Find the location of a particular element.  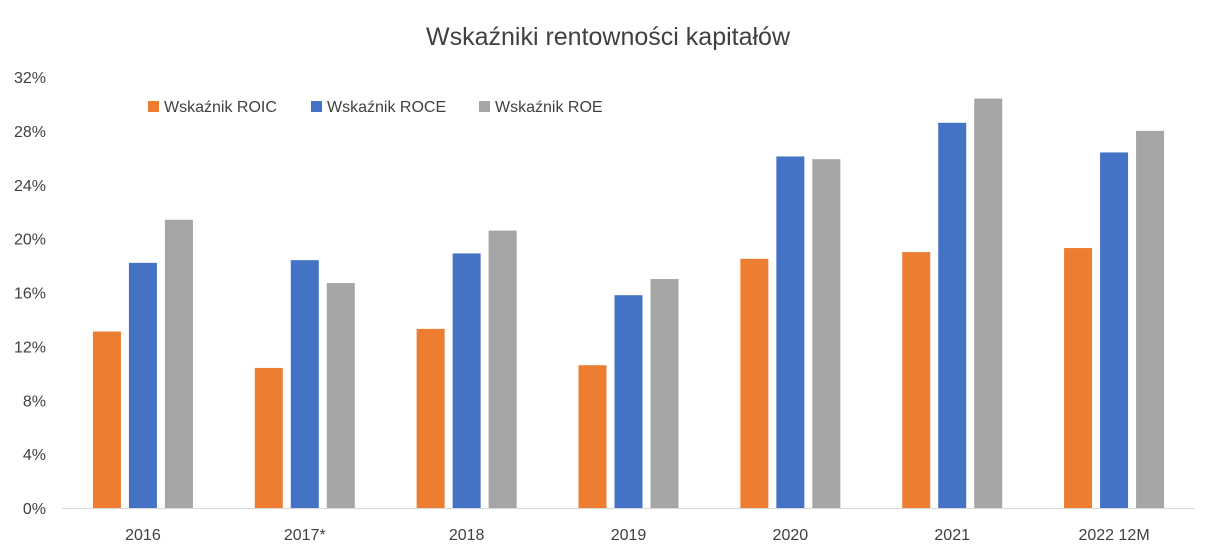

y-axis: 0% 4% 8% 12% 16% 20% 24% 28% 32% is located at coordinates (30, 294).